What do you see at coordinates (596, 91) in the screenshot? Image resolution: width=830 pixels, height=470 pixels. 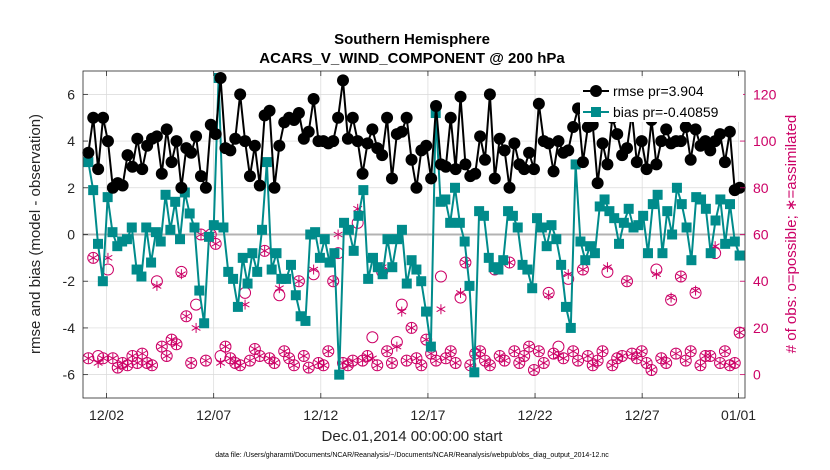 I see `legend-rmse-marker` at bounding box center [596, 91].